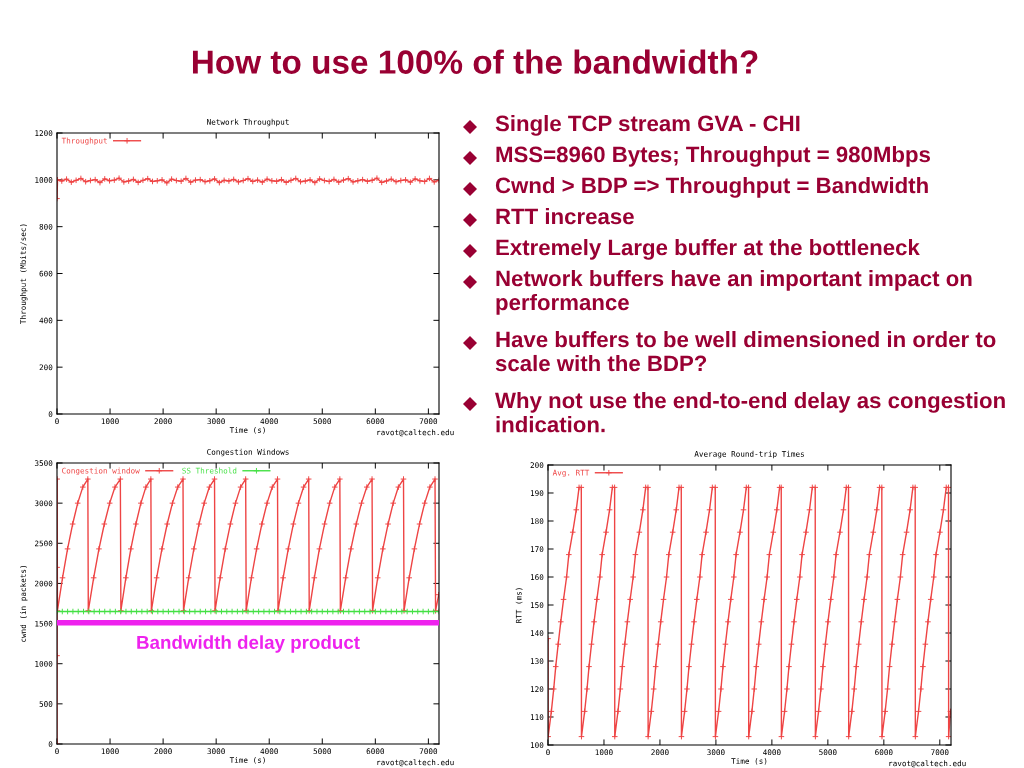 The image size is (1024, 768). I want to click on text: Cwnd > BDP => Throughput = Bandwidth, so click(711, 187).